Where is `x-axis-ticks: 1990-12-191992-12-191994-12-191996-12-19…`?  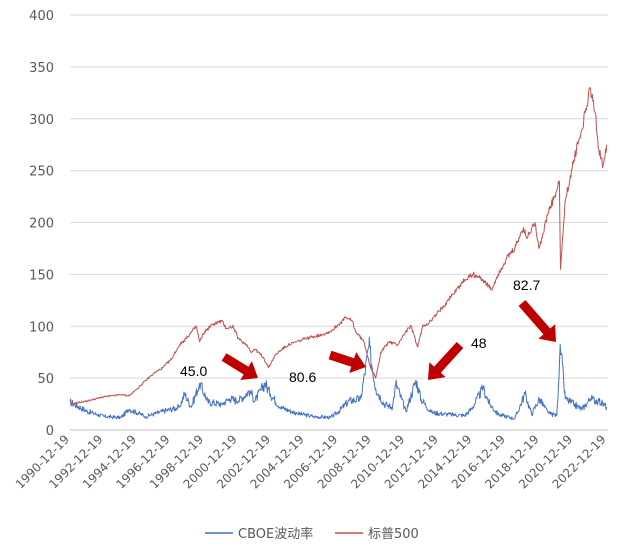 x-axis-ticks: 1990-12-191992-12-191994-12-191996-12-19… is located at coordinates (311, 461).